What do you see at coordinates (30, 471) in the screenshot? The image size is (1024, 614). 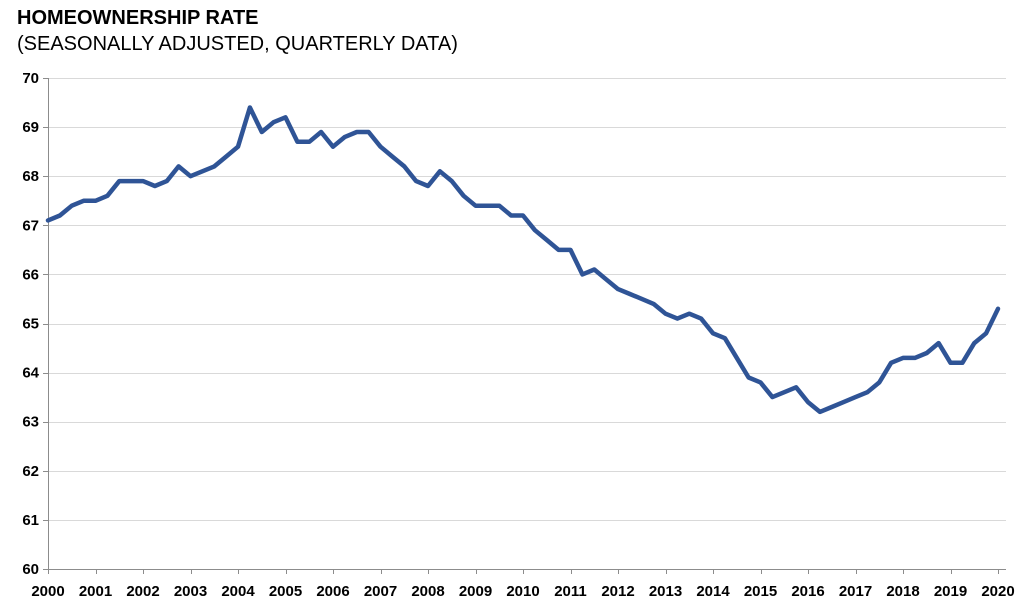 I see `y-axis-label: 62` at bounding box center [30, 471].